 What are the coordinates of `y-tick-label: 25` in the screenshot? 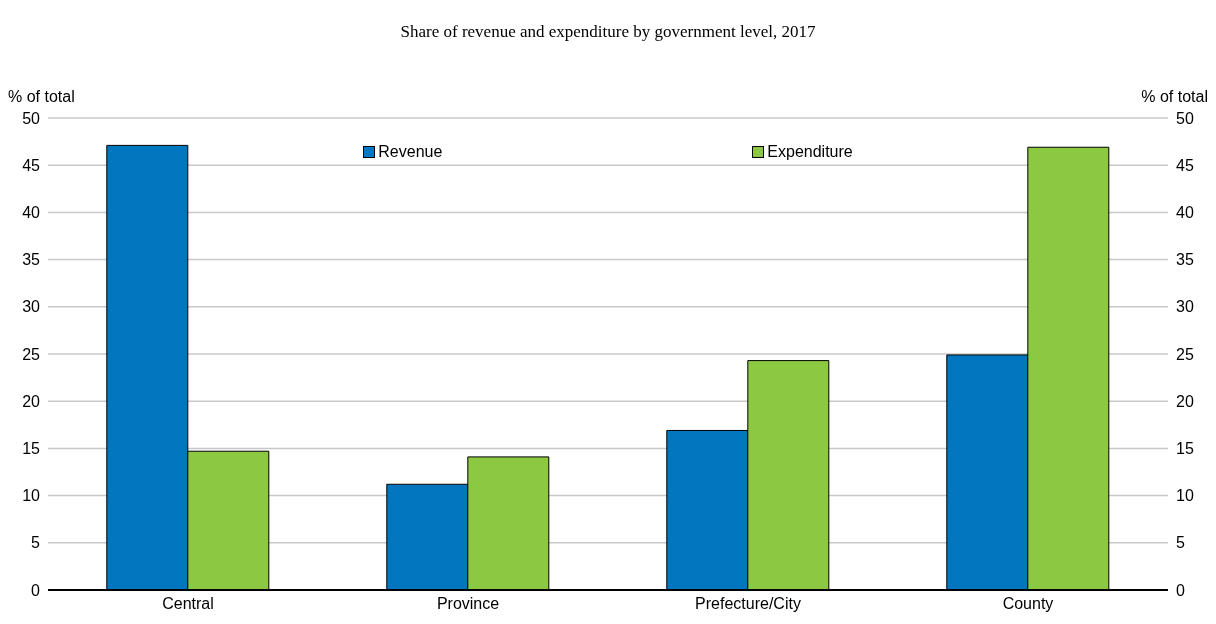 It's located at (31, 354).